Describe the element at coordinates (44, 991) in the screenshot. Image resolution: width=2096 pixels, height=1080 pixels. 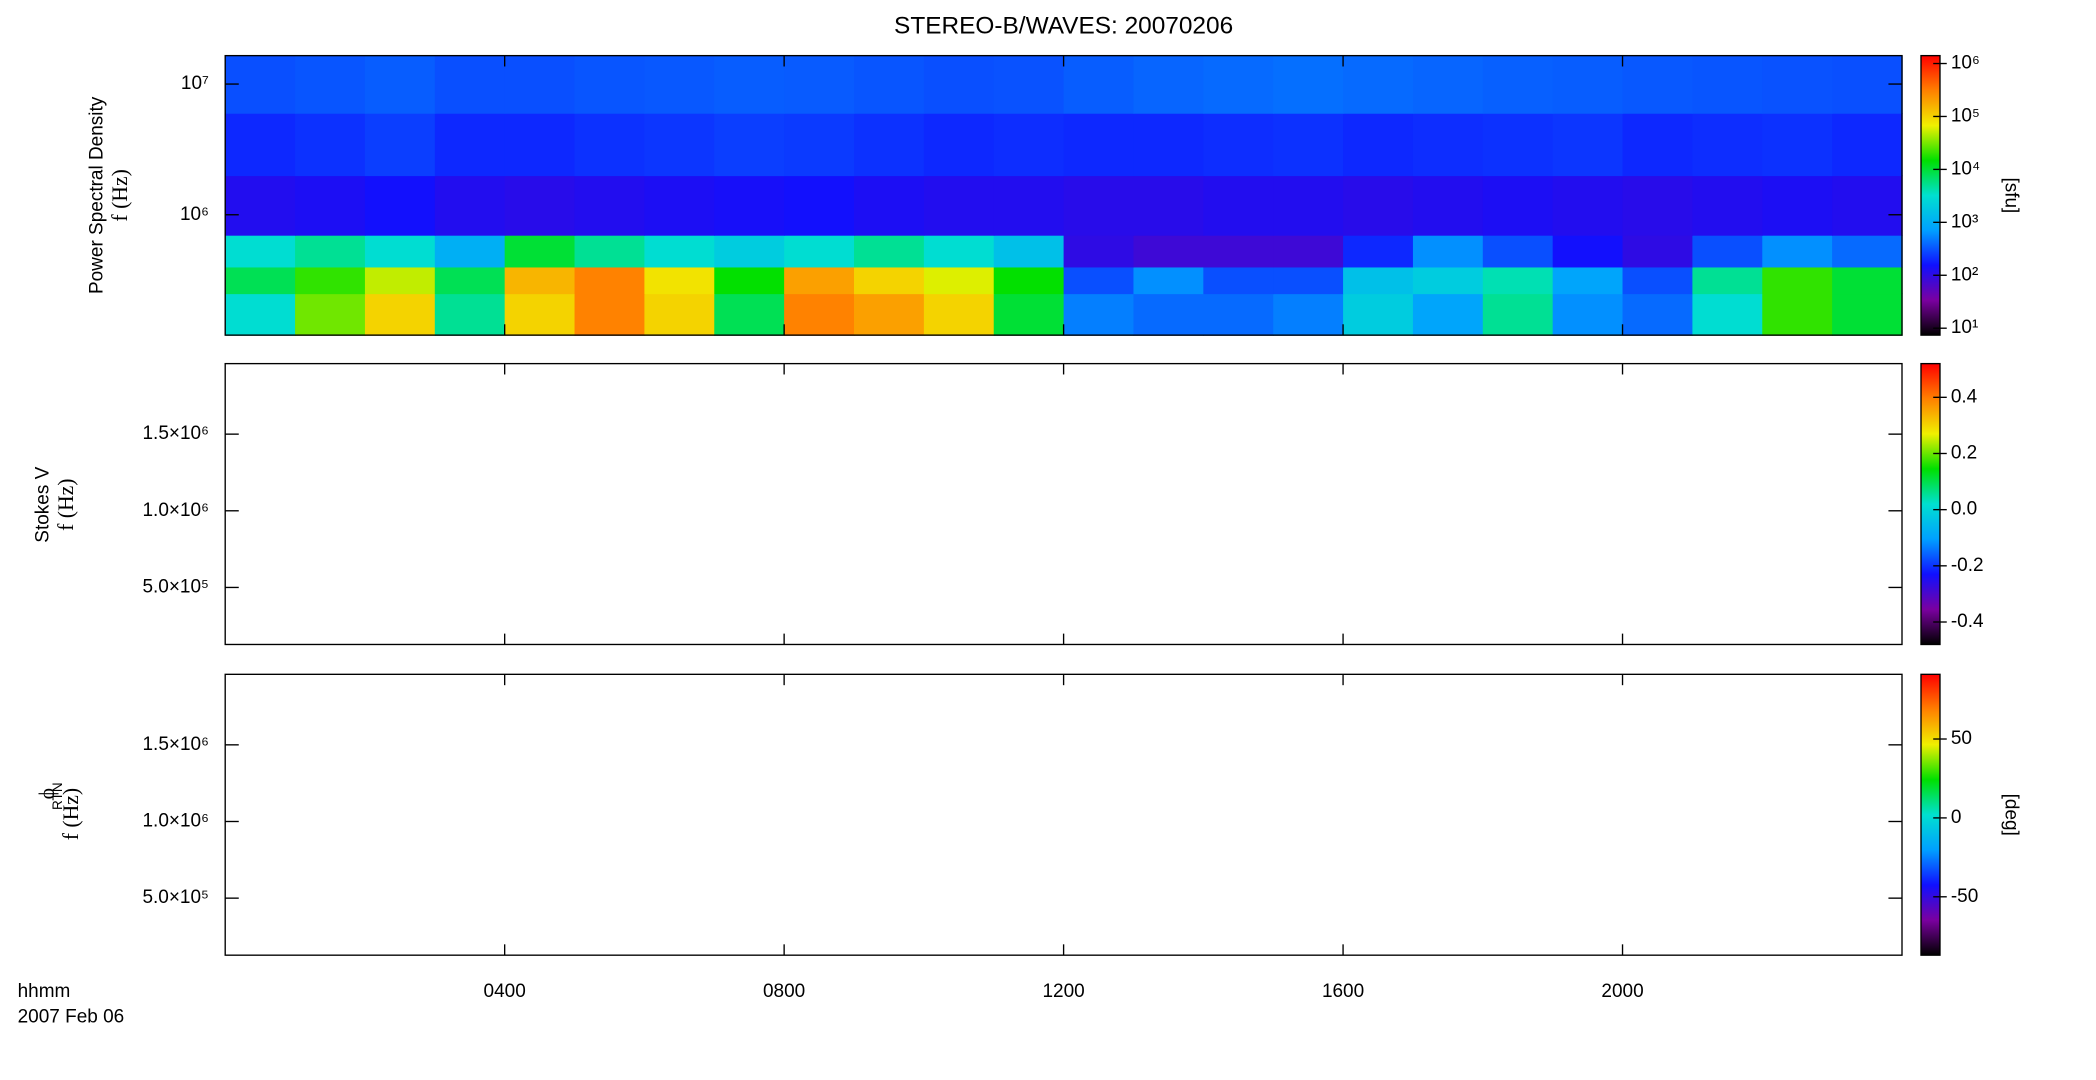
I see `x-axis-label: hhmm` at that location.